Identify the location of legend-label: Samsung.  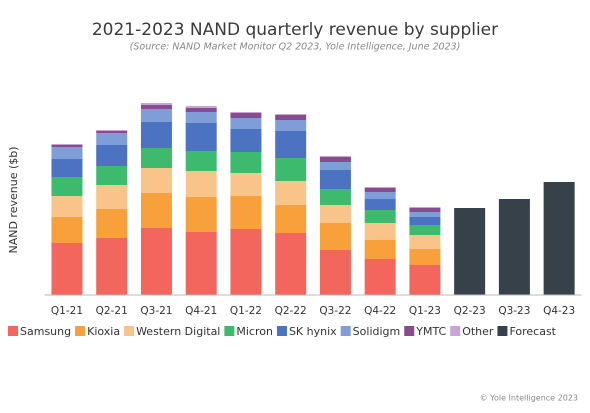
(45, 331).